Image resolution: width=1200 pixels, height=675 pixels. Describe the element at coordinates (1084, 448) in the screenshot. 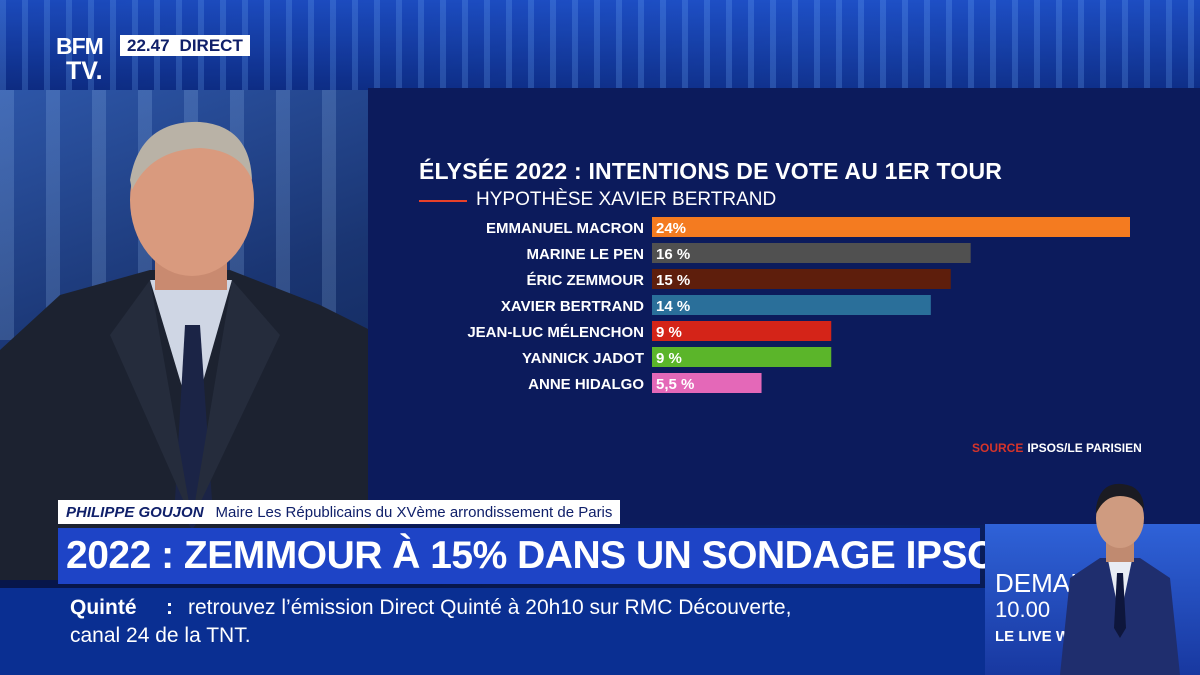

I see `source-text: IPSOS/LE PARISIEN` at that location.